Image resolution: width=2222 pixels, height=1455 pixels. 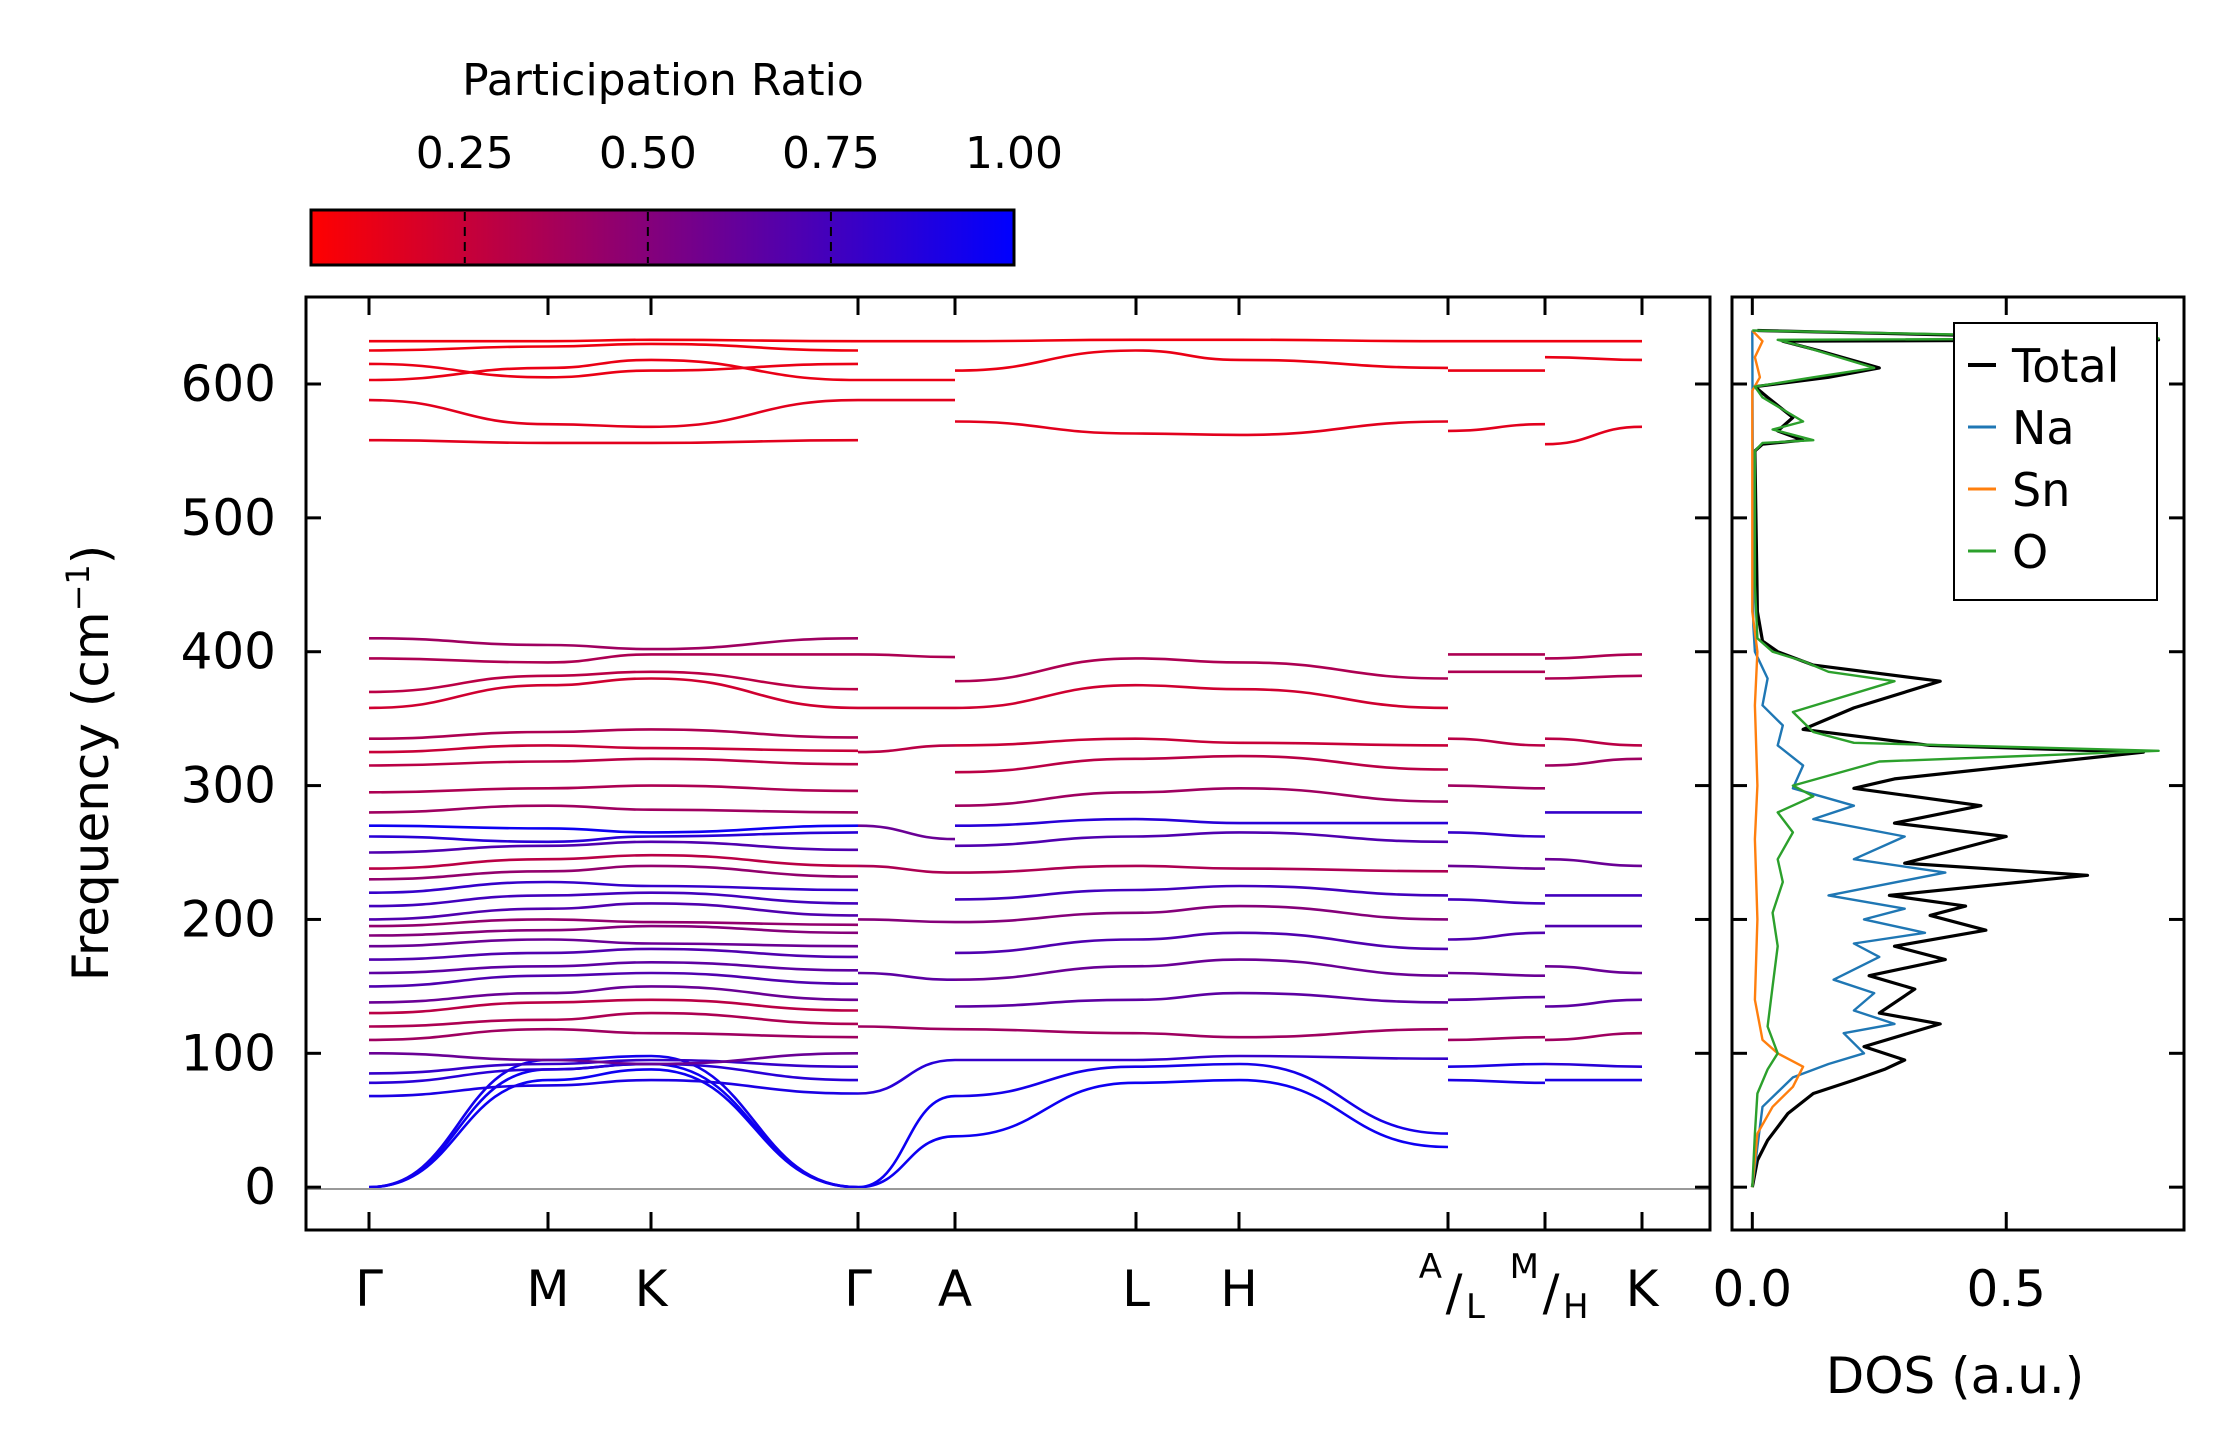 What do you see at coordinates (228, 1053) in the screenshot?
I see `band-y-tick-label: 100` at bounding box center [228, 1053].